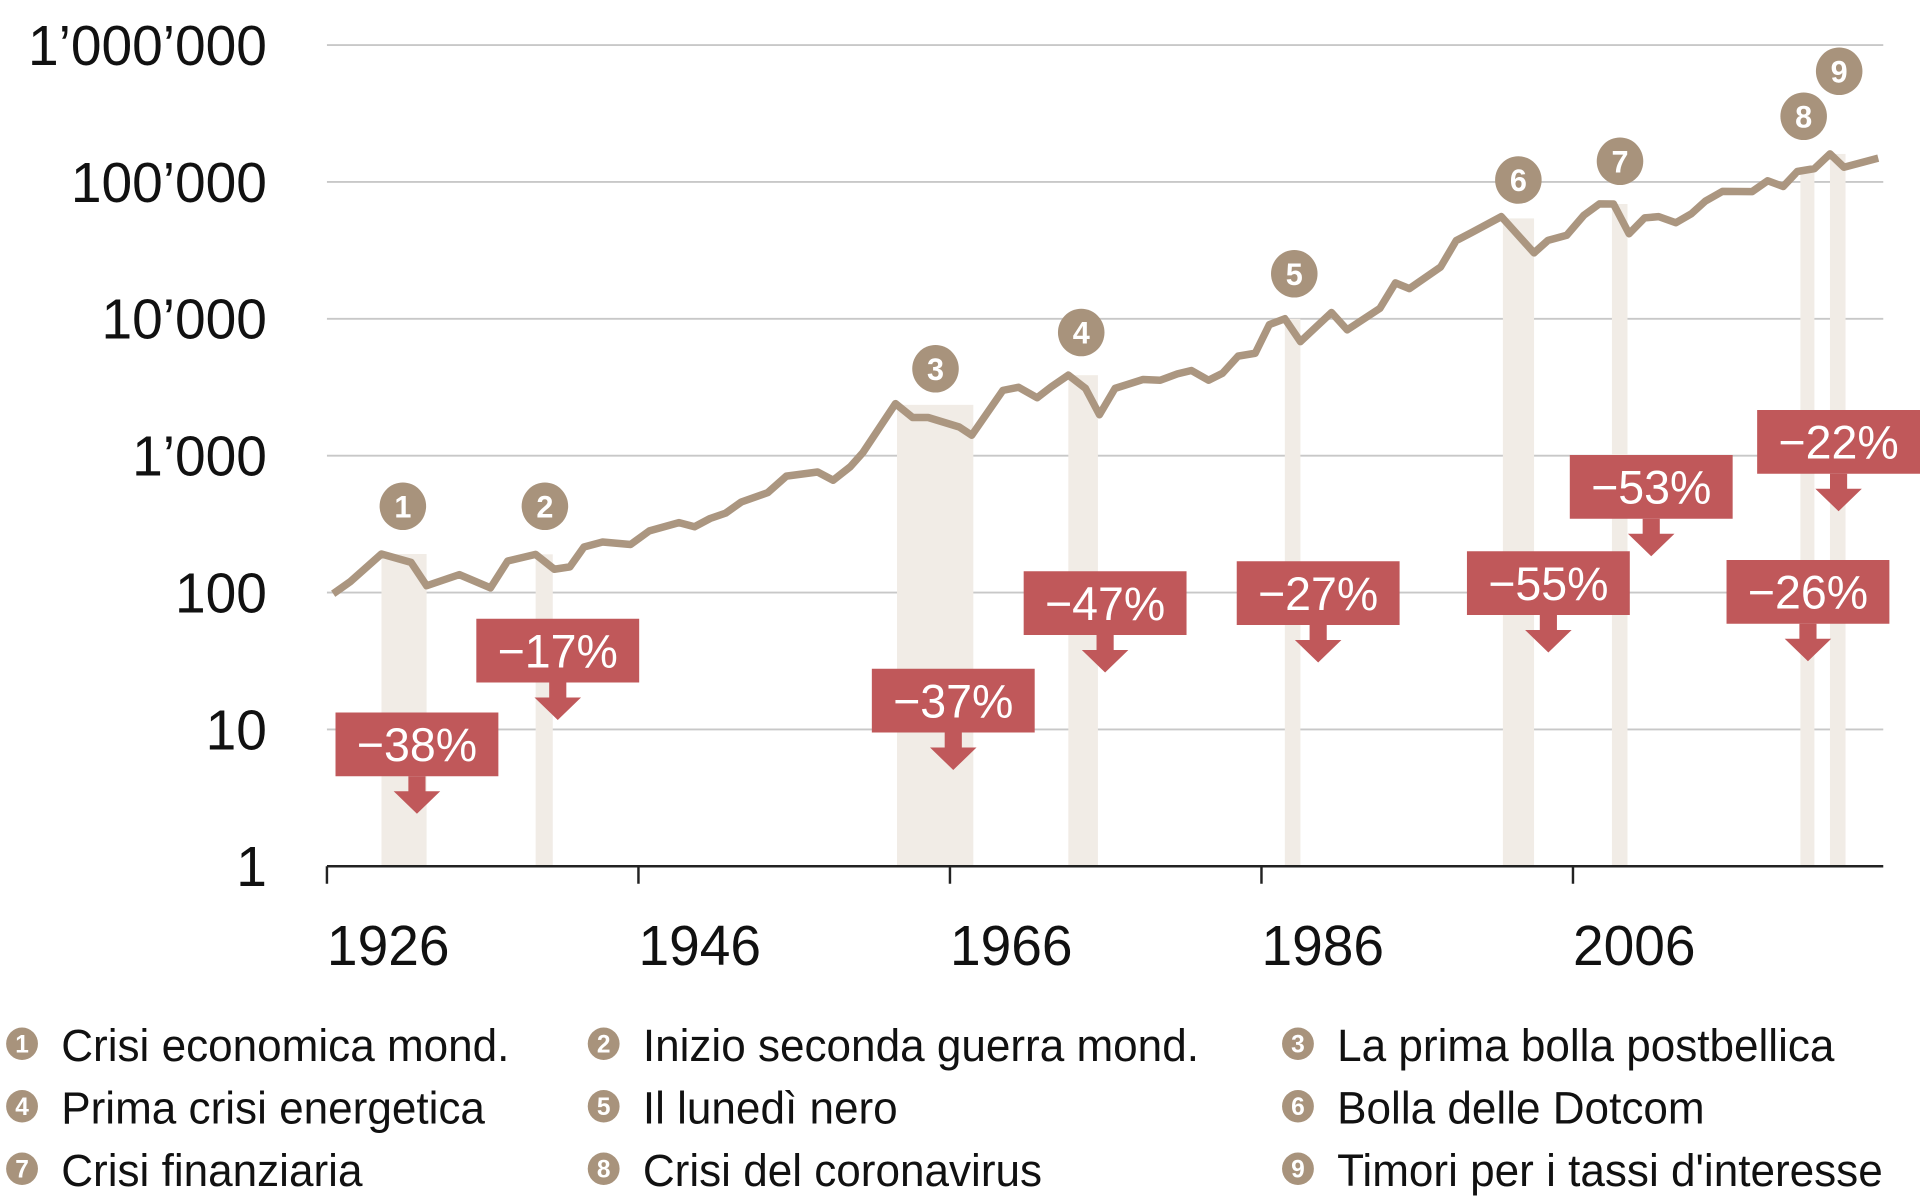 The height and width of the screenshot is (1200, 1920). I want to click on legend-marker-number: 5, so click(604, 1107).